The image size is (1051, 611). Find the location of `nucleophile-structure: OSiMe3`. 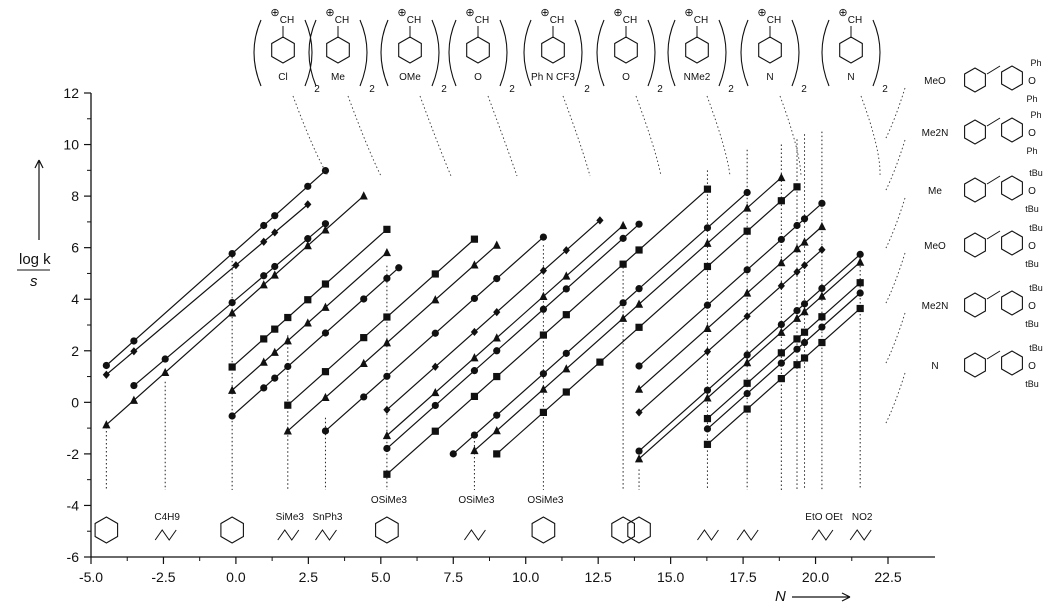

nucleophile-structure: OSiMe3 is located at coordinates (389, 519).